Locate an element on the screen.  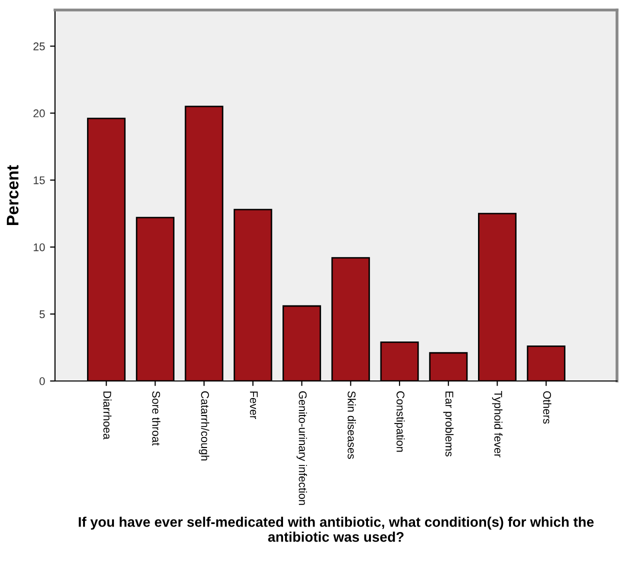
y-tick-label: 0 is located at coordinates (42, 381).